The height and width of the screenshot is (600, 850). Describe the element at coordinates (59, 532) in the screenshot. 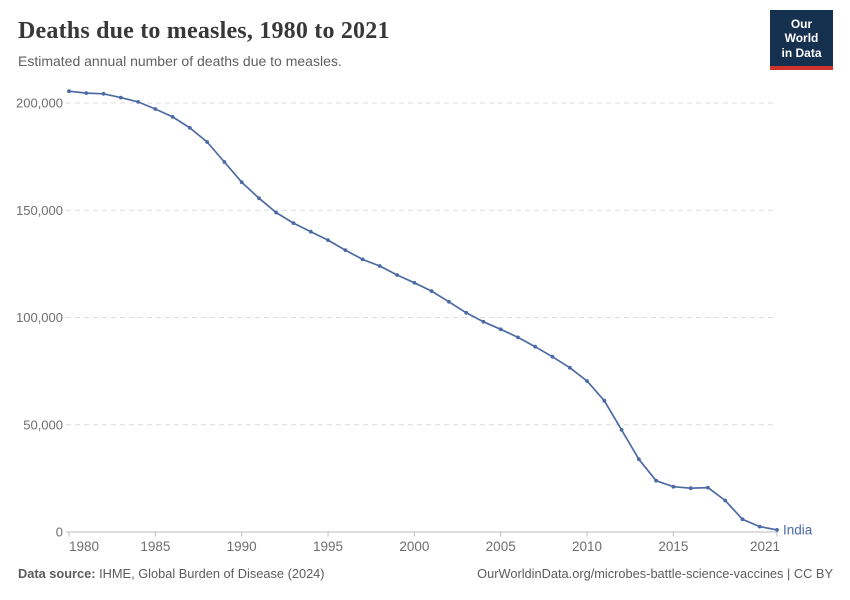

I see `y-tick-label: 0` at that location.